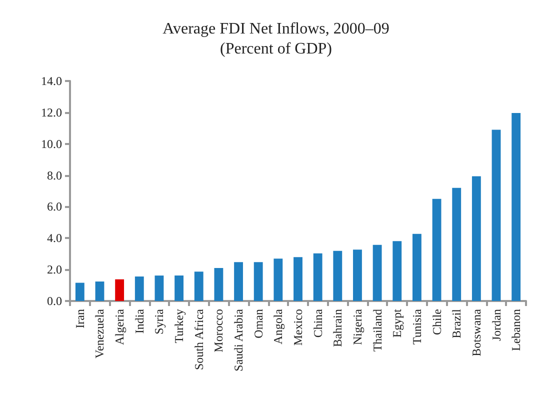 The width and height of the screenshot is (552, 402). I want to click on x-tick-label: Botswana, so click(476, 332).